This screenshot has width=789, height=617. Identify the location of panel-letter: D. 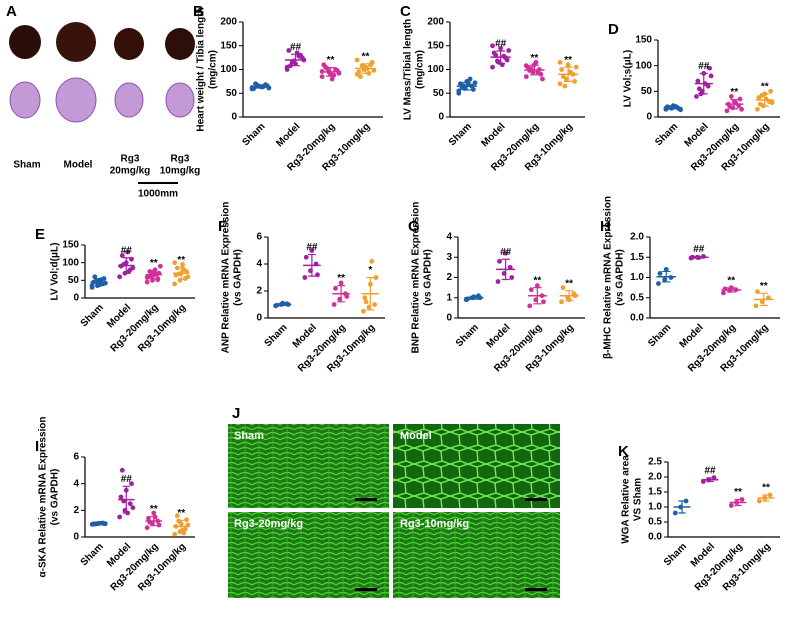
(613, 29).